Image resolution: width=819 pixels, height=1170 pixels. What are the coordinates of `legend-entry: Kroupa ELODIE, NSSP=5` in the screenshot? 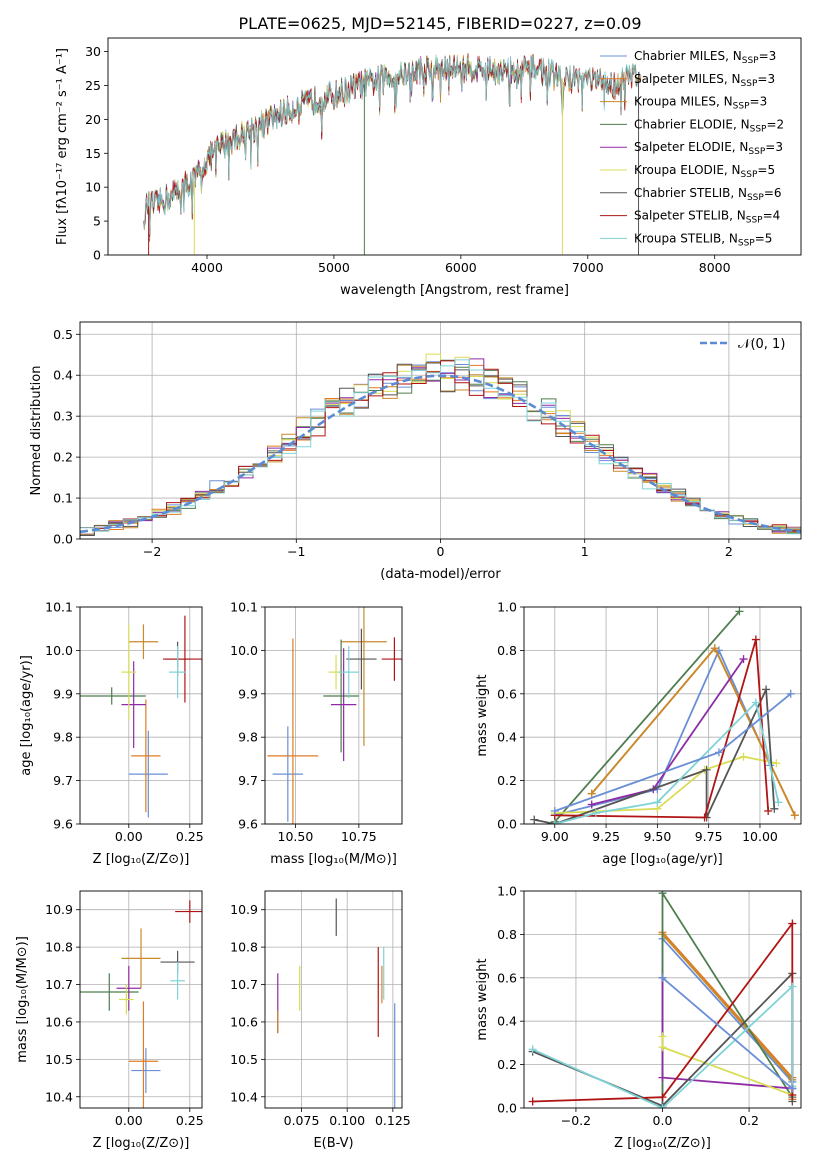 It's located at (704, 171).